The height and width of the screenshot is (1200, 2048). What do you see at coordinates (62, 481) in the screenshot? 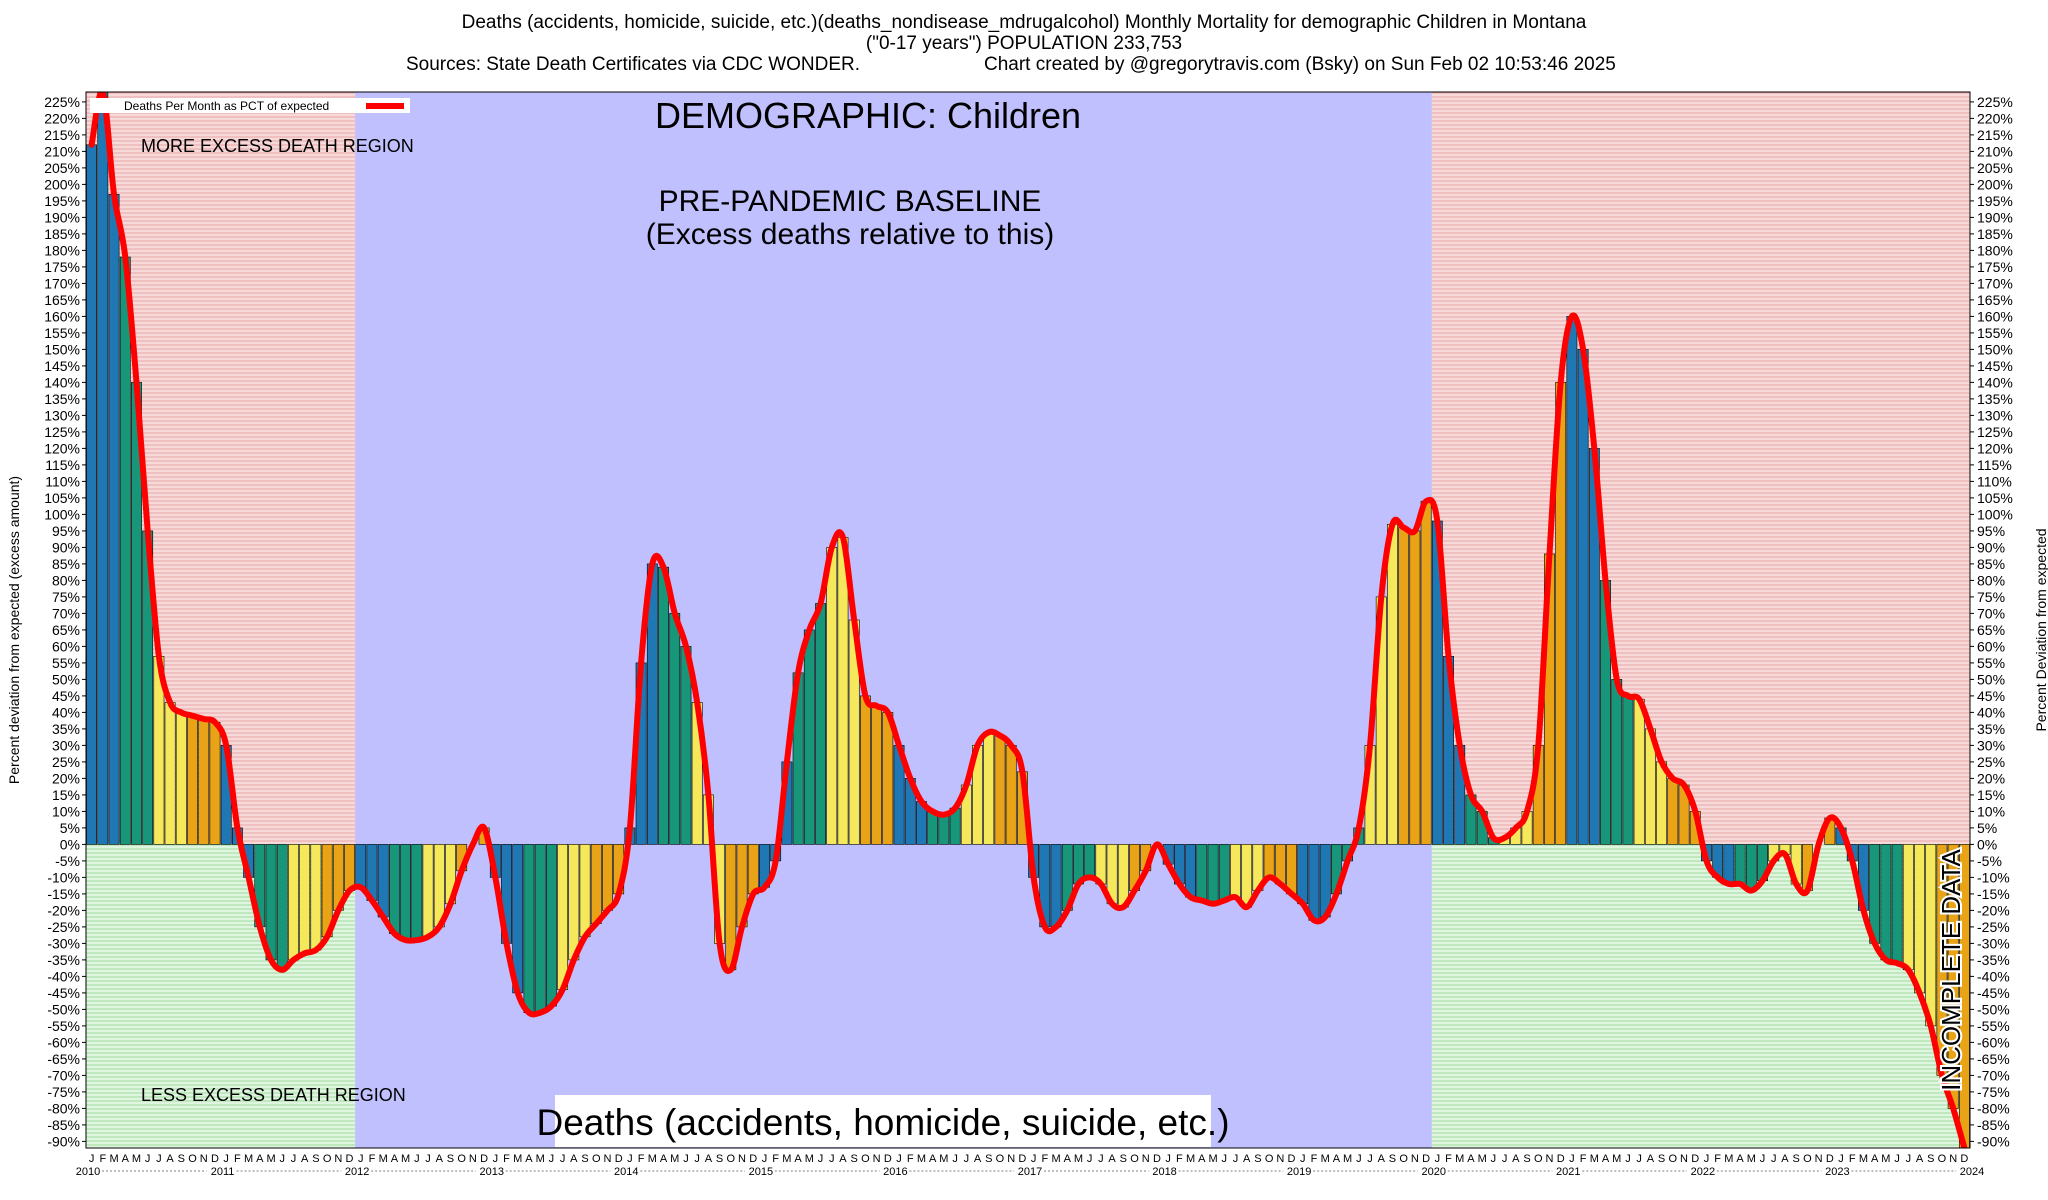
I see `y-tick-label: 110%` at bounding box center [62, 481].